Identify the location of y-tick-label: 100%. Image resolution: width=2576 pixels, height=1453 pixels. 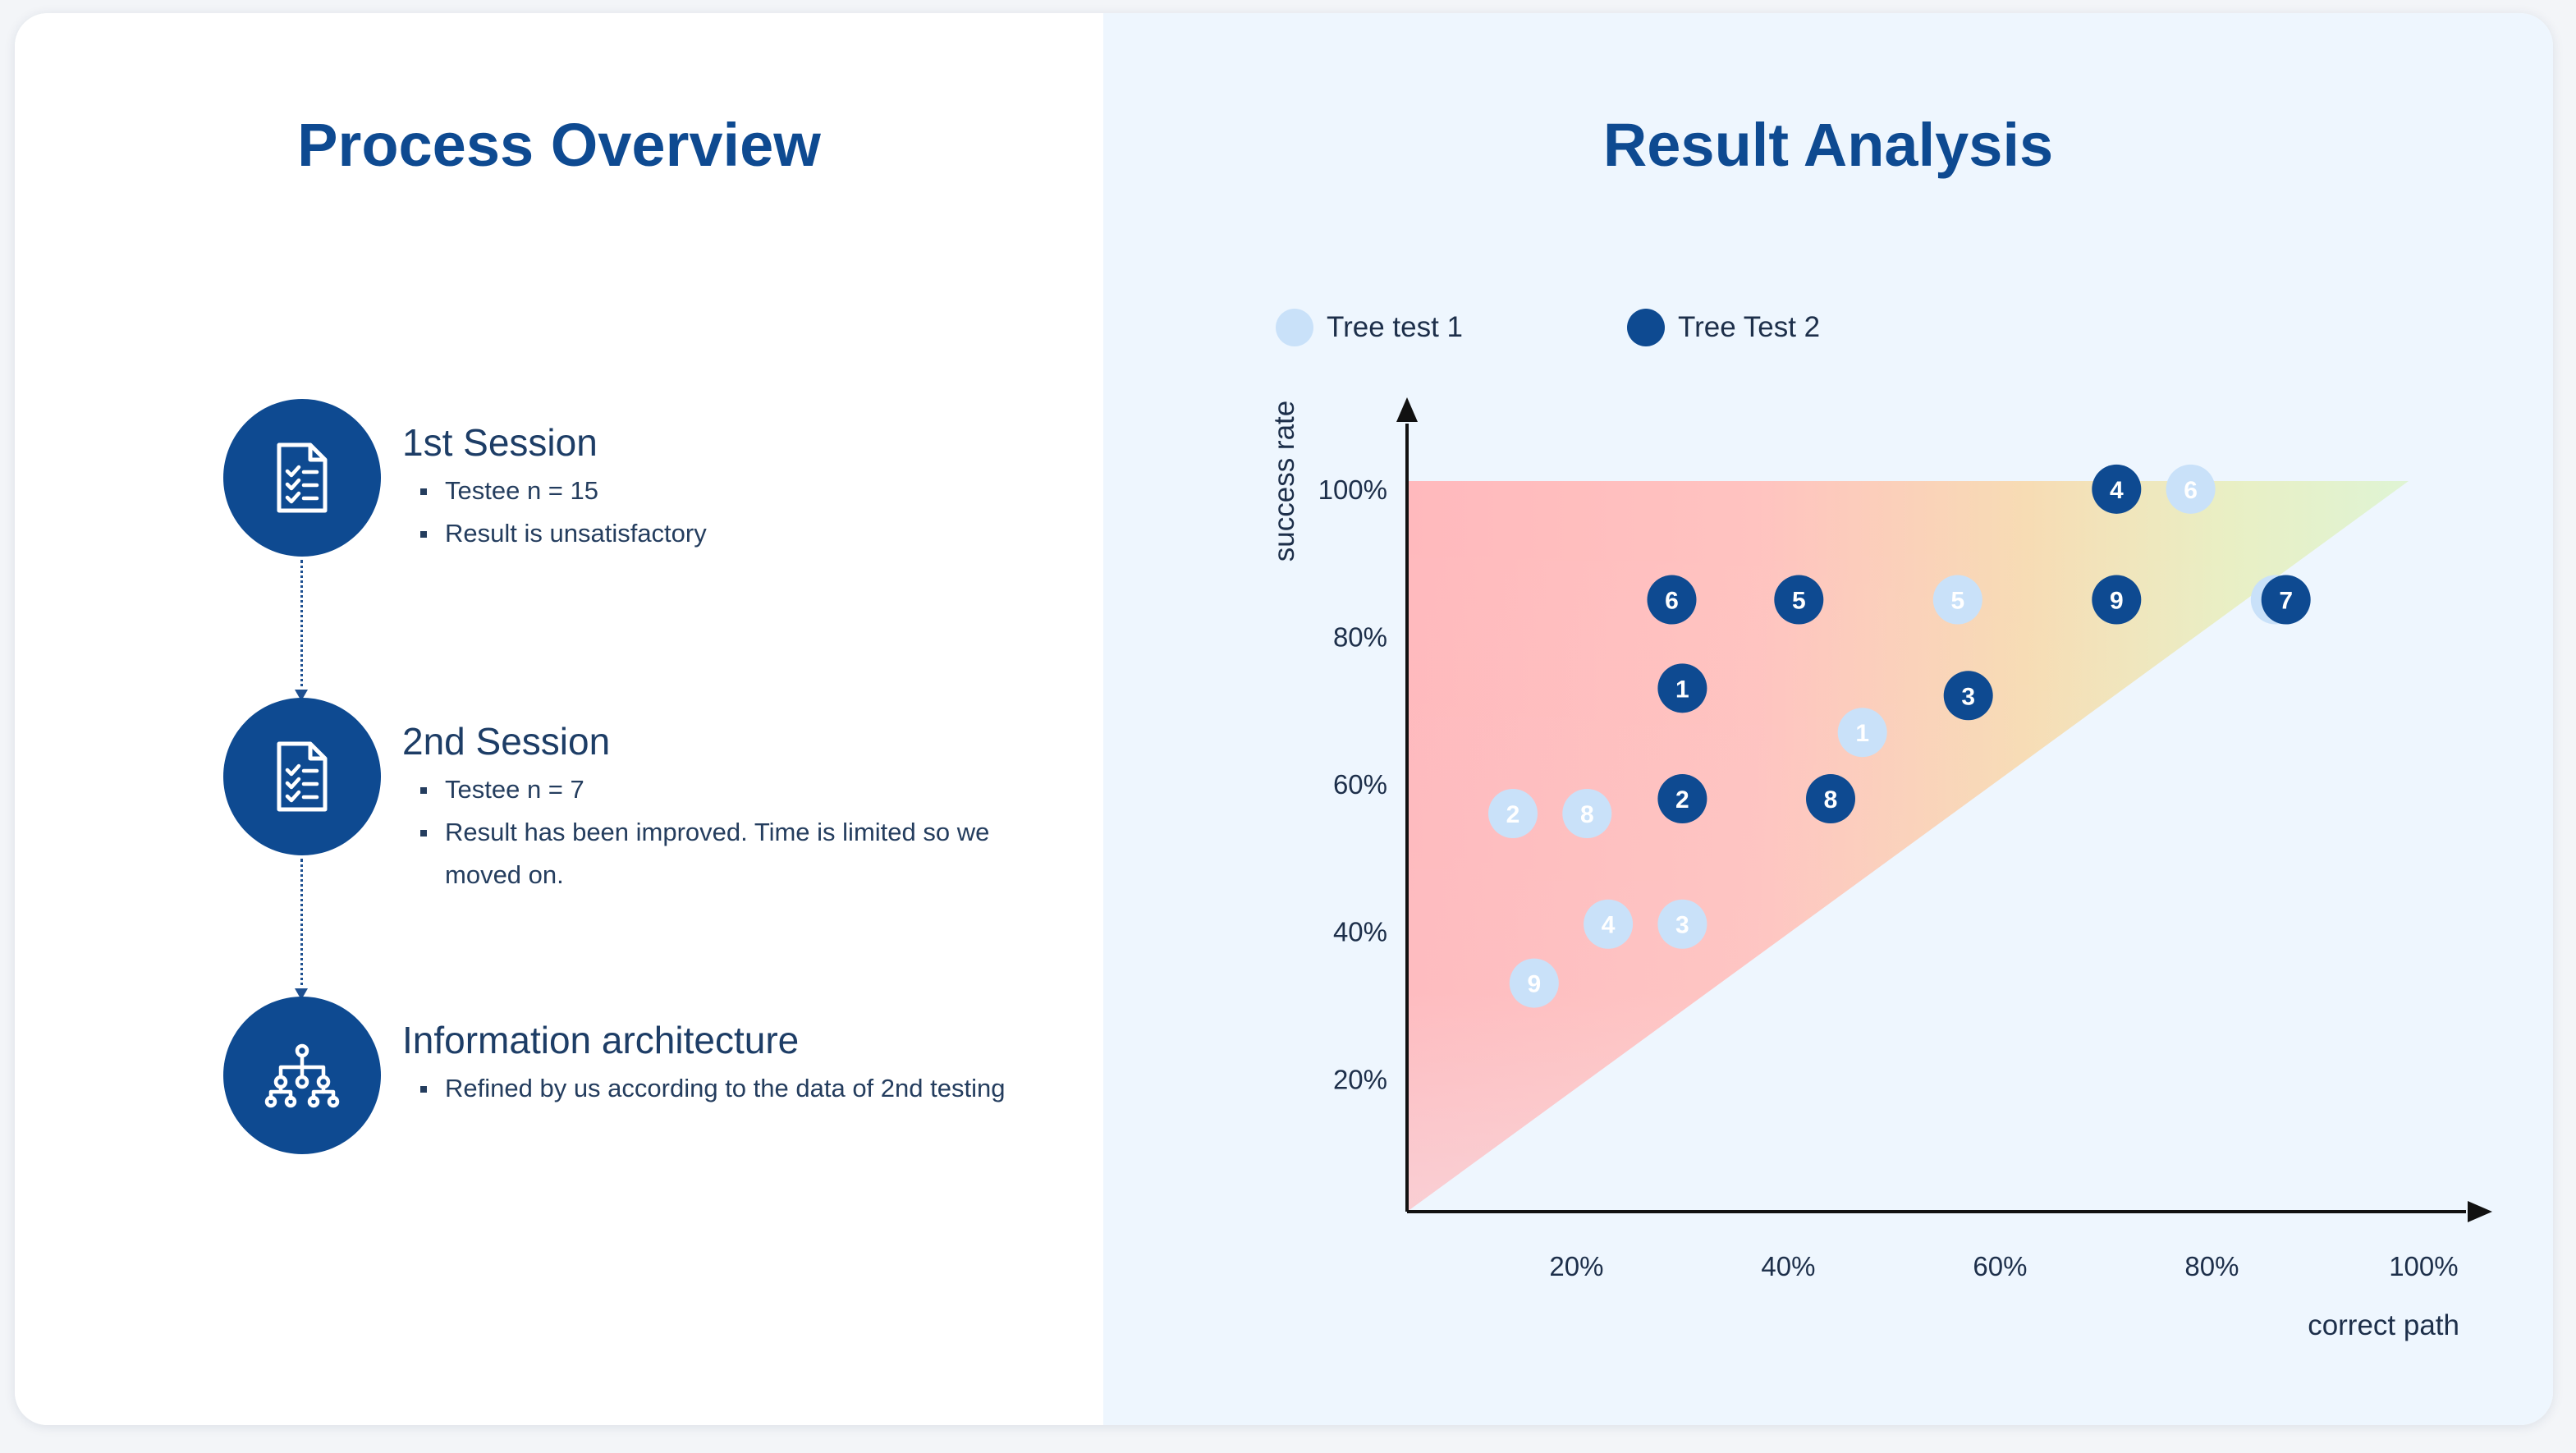
(1352, 489).